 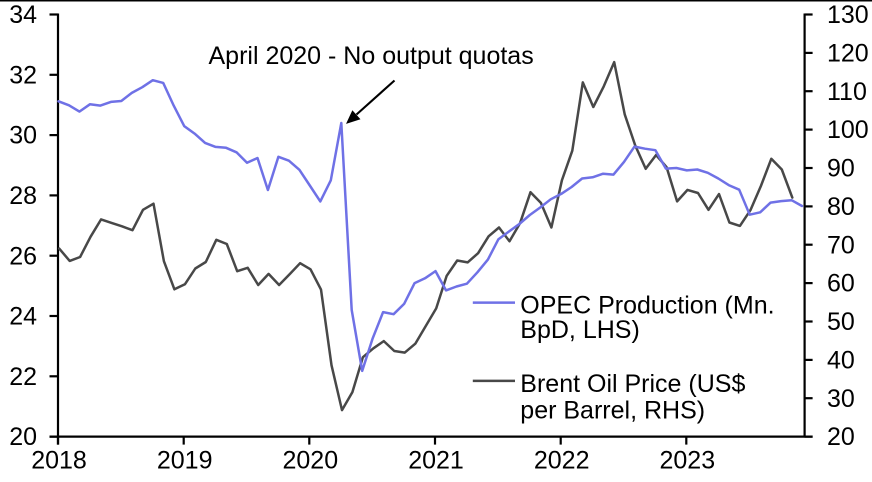 What do you see at coordinates (23, 256) in the screenshot?
I see `svg-text: 26` at bounding box center [23, 256].